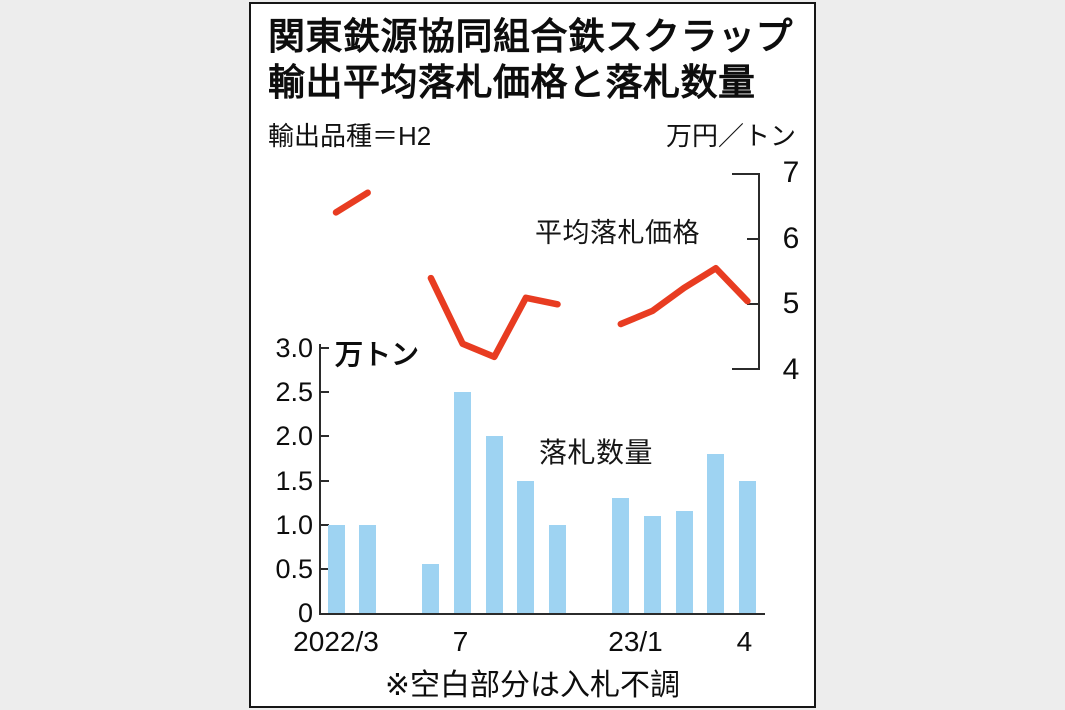 The image size is (1065, 710). What do you see at coordinates (596, 452) in the screenshot?
I see `bar-series-label: 落札数量` at bounding box center [596, 452].